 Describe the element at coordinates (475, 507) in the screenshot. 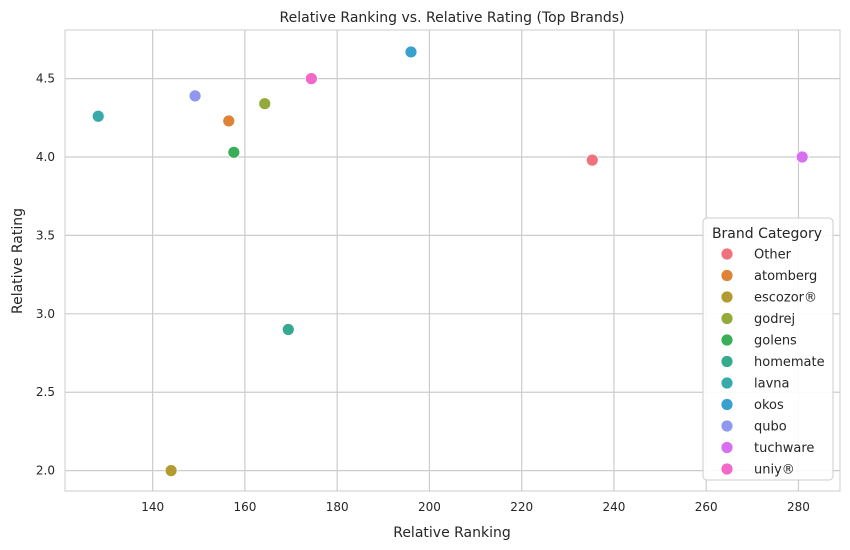

I see `x-axis-ticks: 140 160 180 200 220 240 260 280` at that location.